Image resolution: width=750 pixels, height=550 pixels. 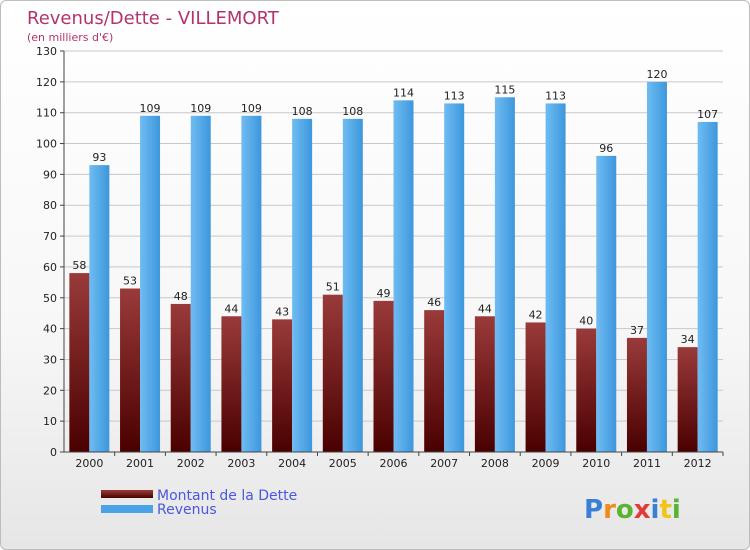 I want to click on logo-letter: r, so click(x=609, y=510).